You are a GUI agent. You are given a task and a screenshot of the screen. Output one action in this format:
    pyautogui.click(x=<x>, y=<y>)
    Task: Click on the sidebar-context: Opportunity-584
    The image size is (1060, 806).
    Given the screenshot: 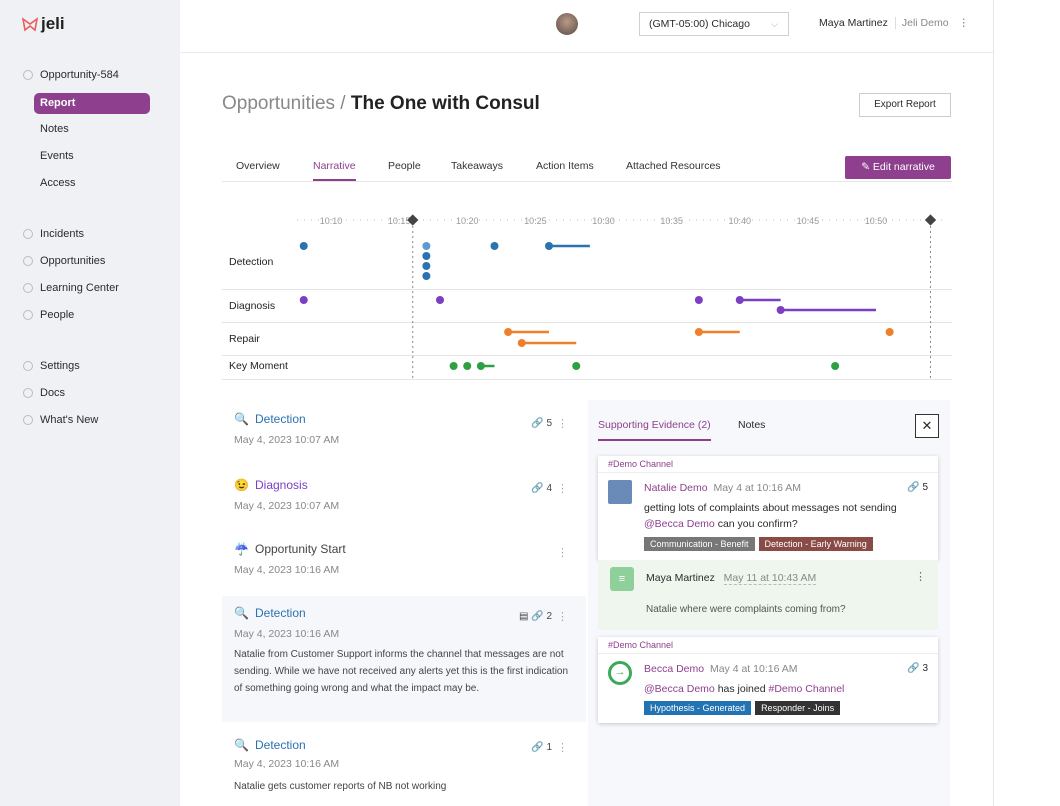 What is the action you would take?
    pyautogui.click(x=71, y=75)
    